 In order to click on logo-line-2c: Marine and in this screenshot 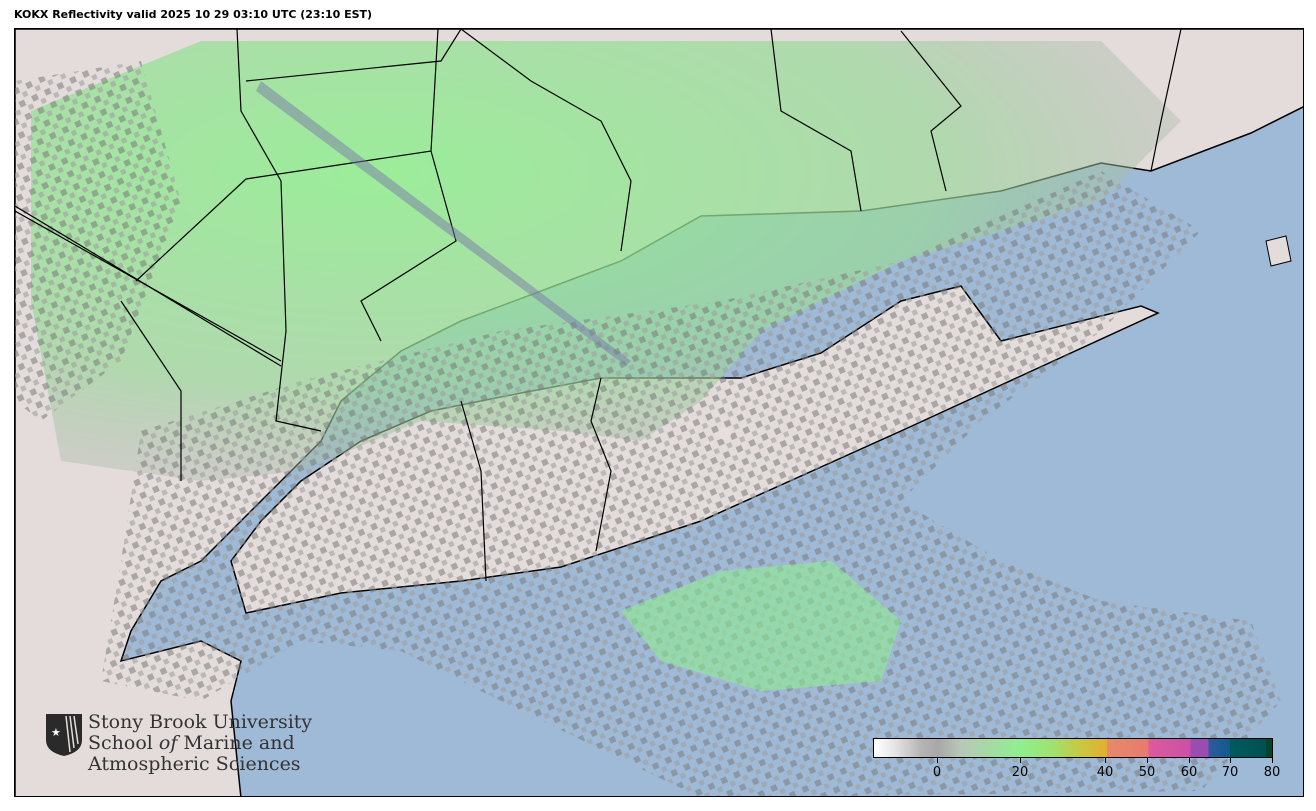, I will do `click(236, 743)`.